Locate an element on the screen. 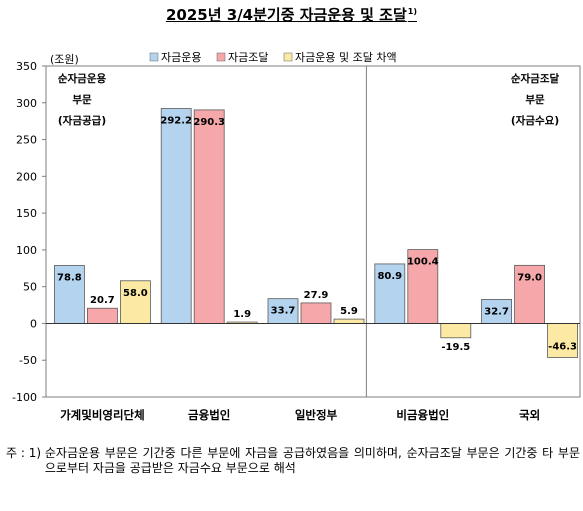 This screenshot has width=583, height=511. sector-annotation-left: (자금공급) is located at coordinates (82, 120).